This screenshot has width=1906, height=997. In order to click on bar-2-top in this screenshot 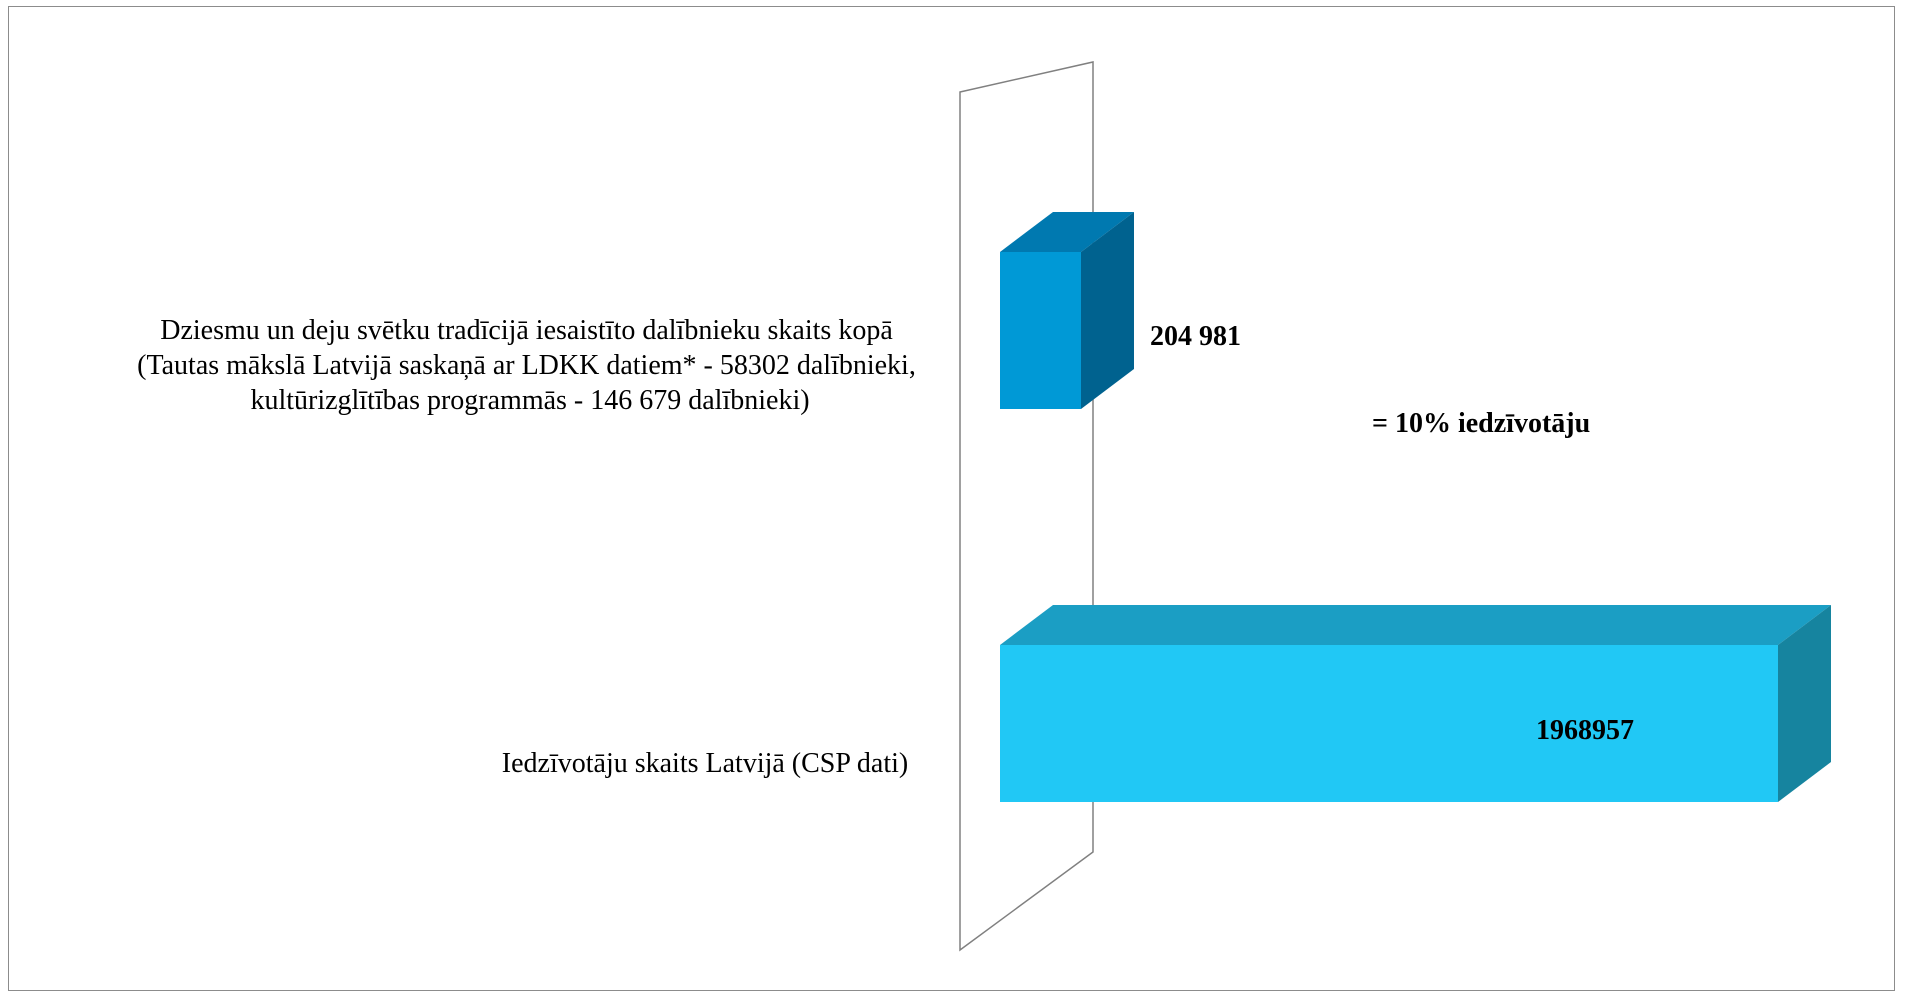, I will do `click(1415, 625)`.